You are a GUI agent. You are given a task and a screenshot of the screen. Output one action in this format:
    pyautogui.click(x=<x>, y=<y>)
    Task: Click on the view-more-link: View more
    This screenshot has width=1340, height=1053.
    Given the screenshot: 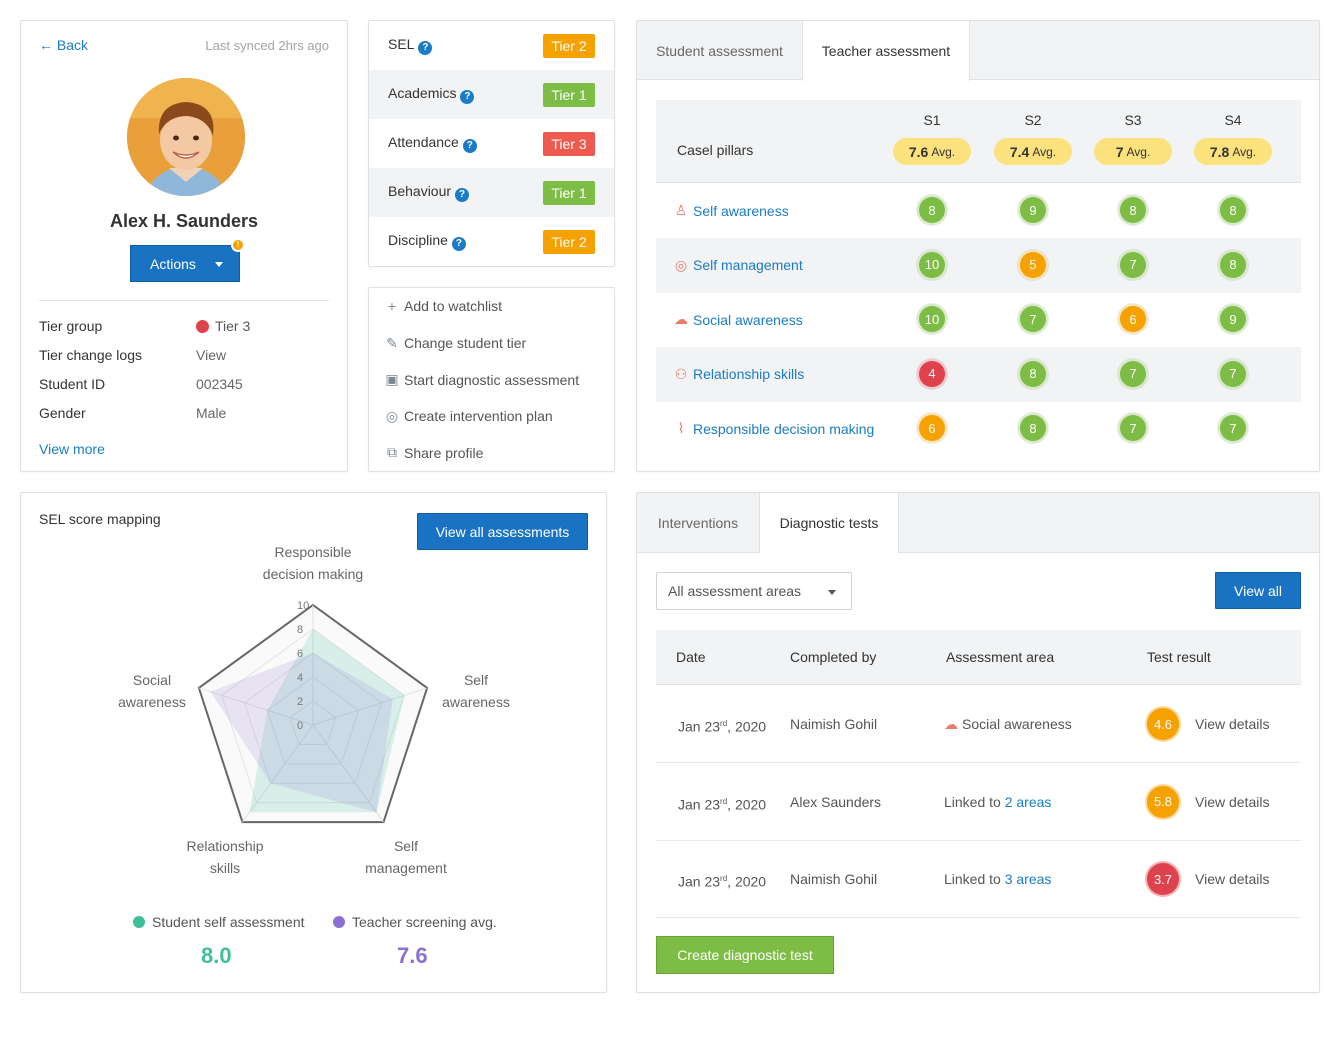 What is the action you would take?
    pyautogui.click(x=72, y=449)
    